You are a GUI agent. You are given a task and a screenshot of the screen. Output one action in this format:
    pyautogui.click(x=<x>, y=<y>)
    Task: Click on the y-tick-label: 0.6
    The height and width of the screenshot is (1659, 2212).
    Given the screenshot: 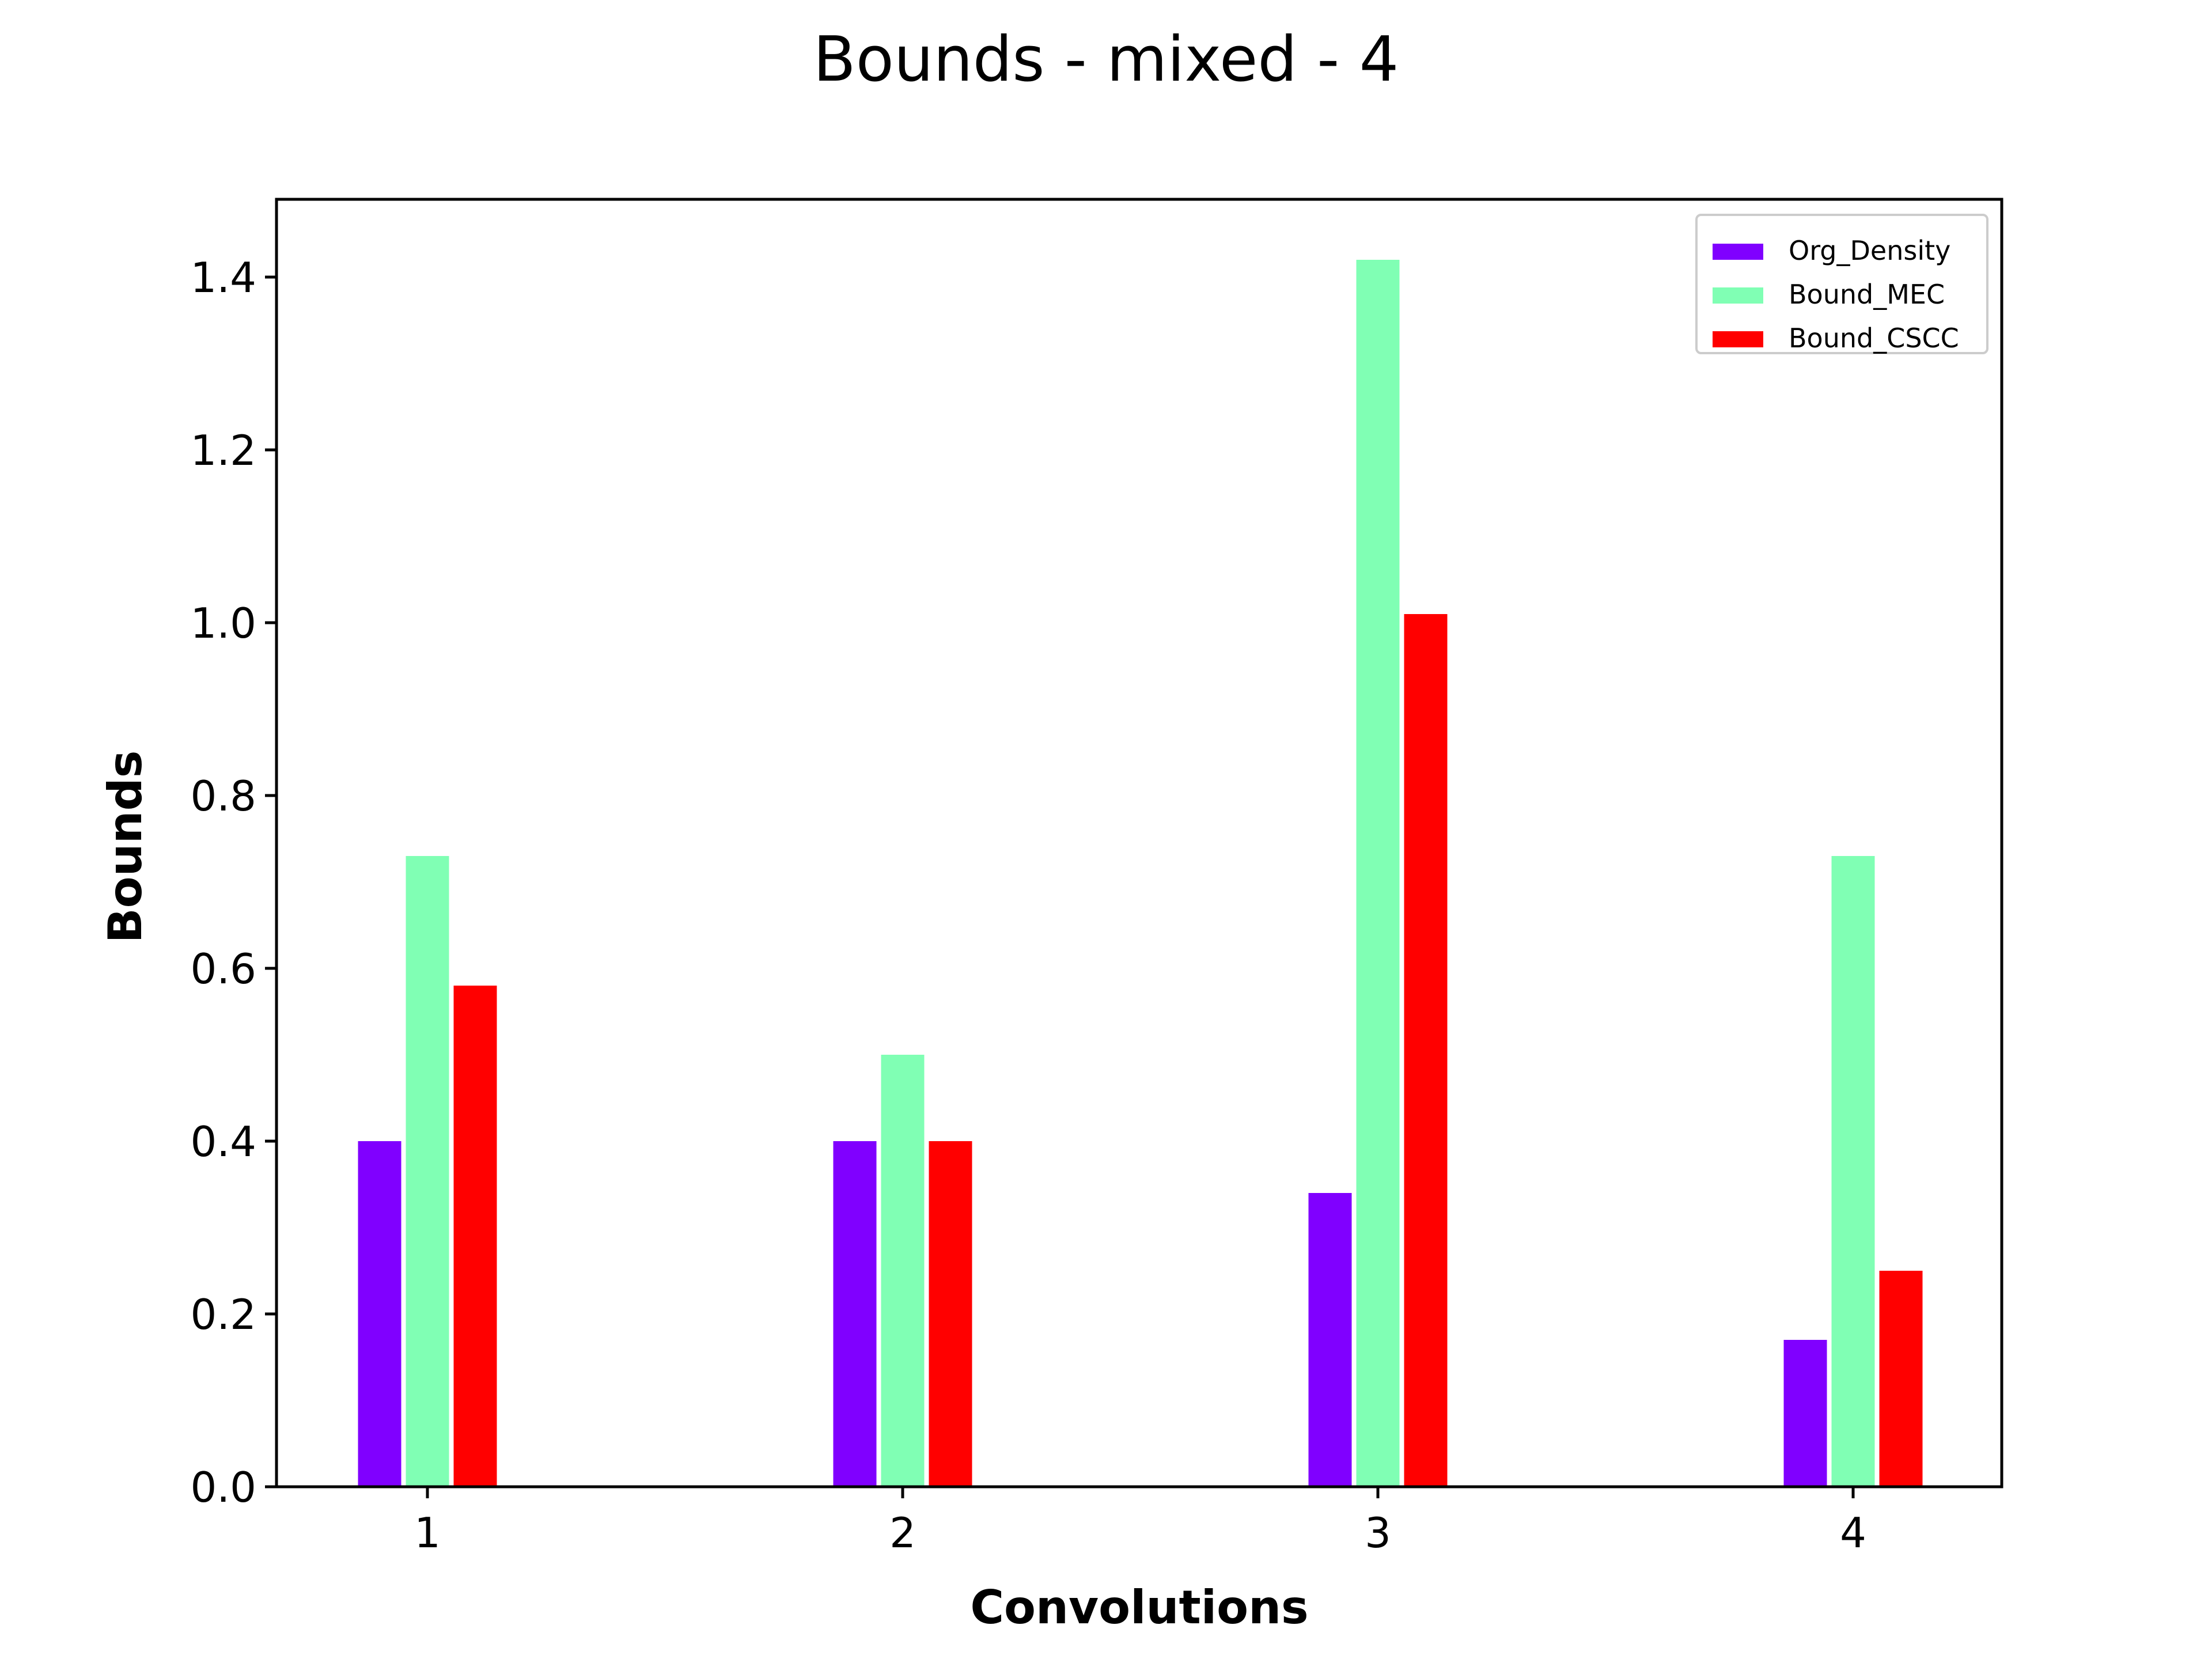 What is the action you would take?
    pyautogui.click(x=223, y=969)
    